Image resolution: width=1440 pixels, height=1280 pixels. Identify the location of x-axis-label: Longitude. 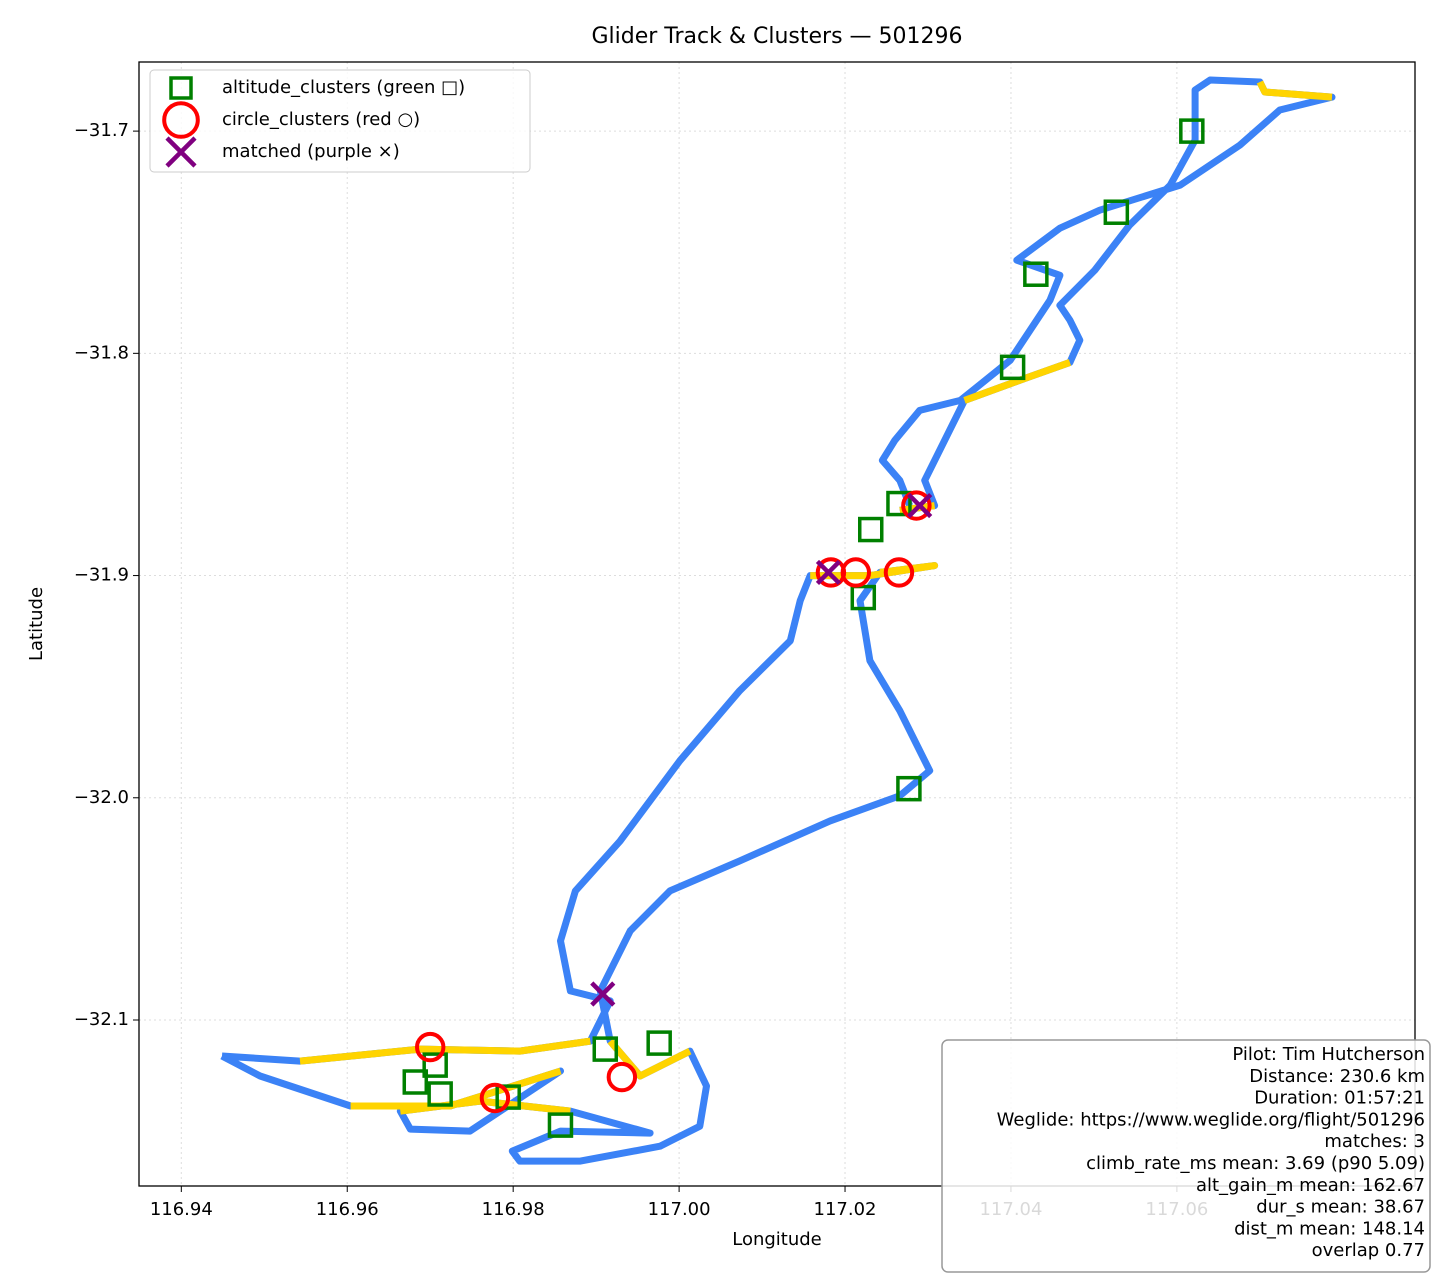
(777, 1239).